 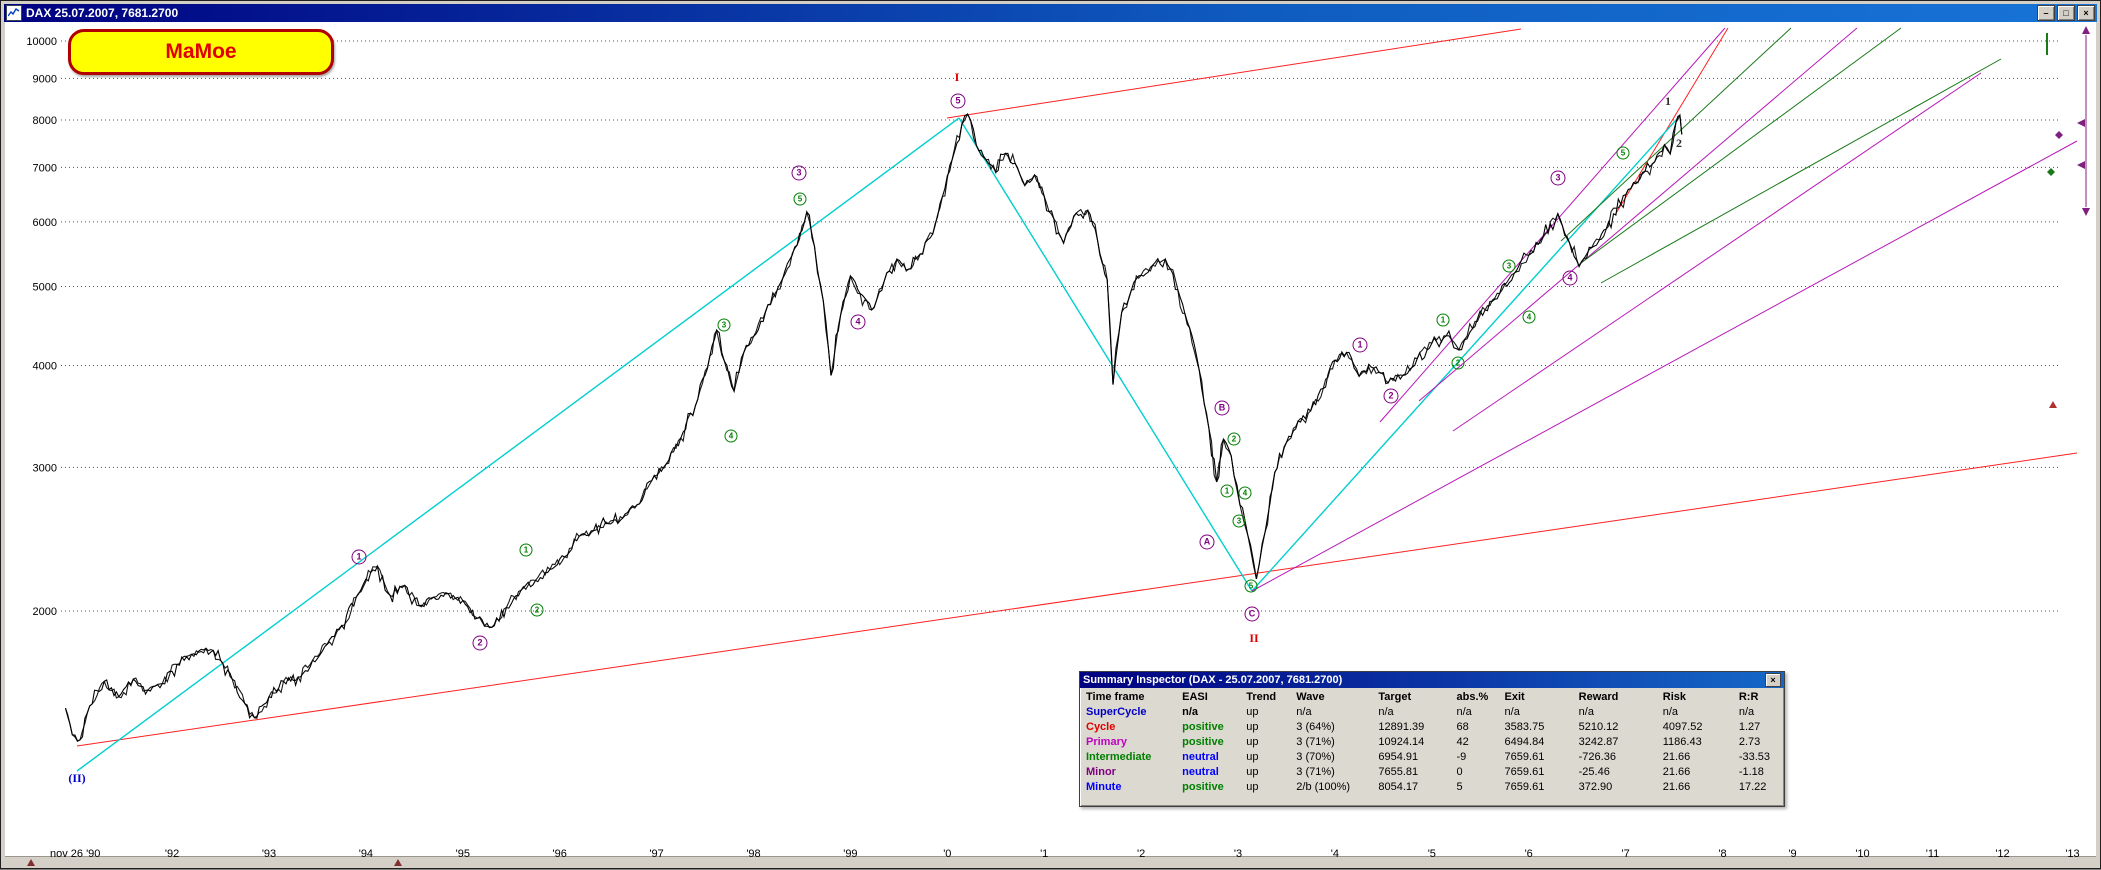 What do you see at coordinates (1398, 786) in the screenshot?
I see `inspector-cell-target: 8054.17` at bounding box center [1398, 786].